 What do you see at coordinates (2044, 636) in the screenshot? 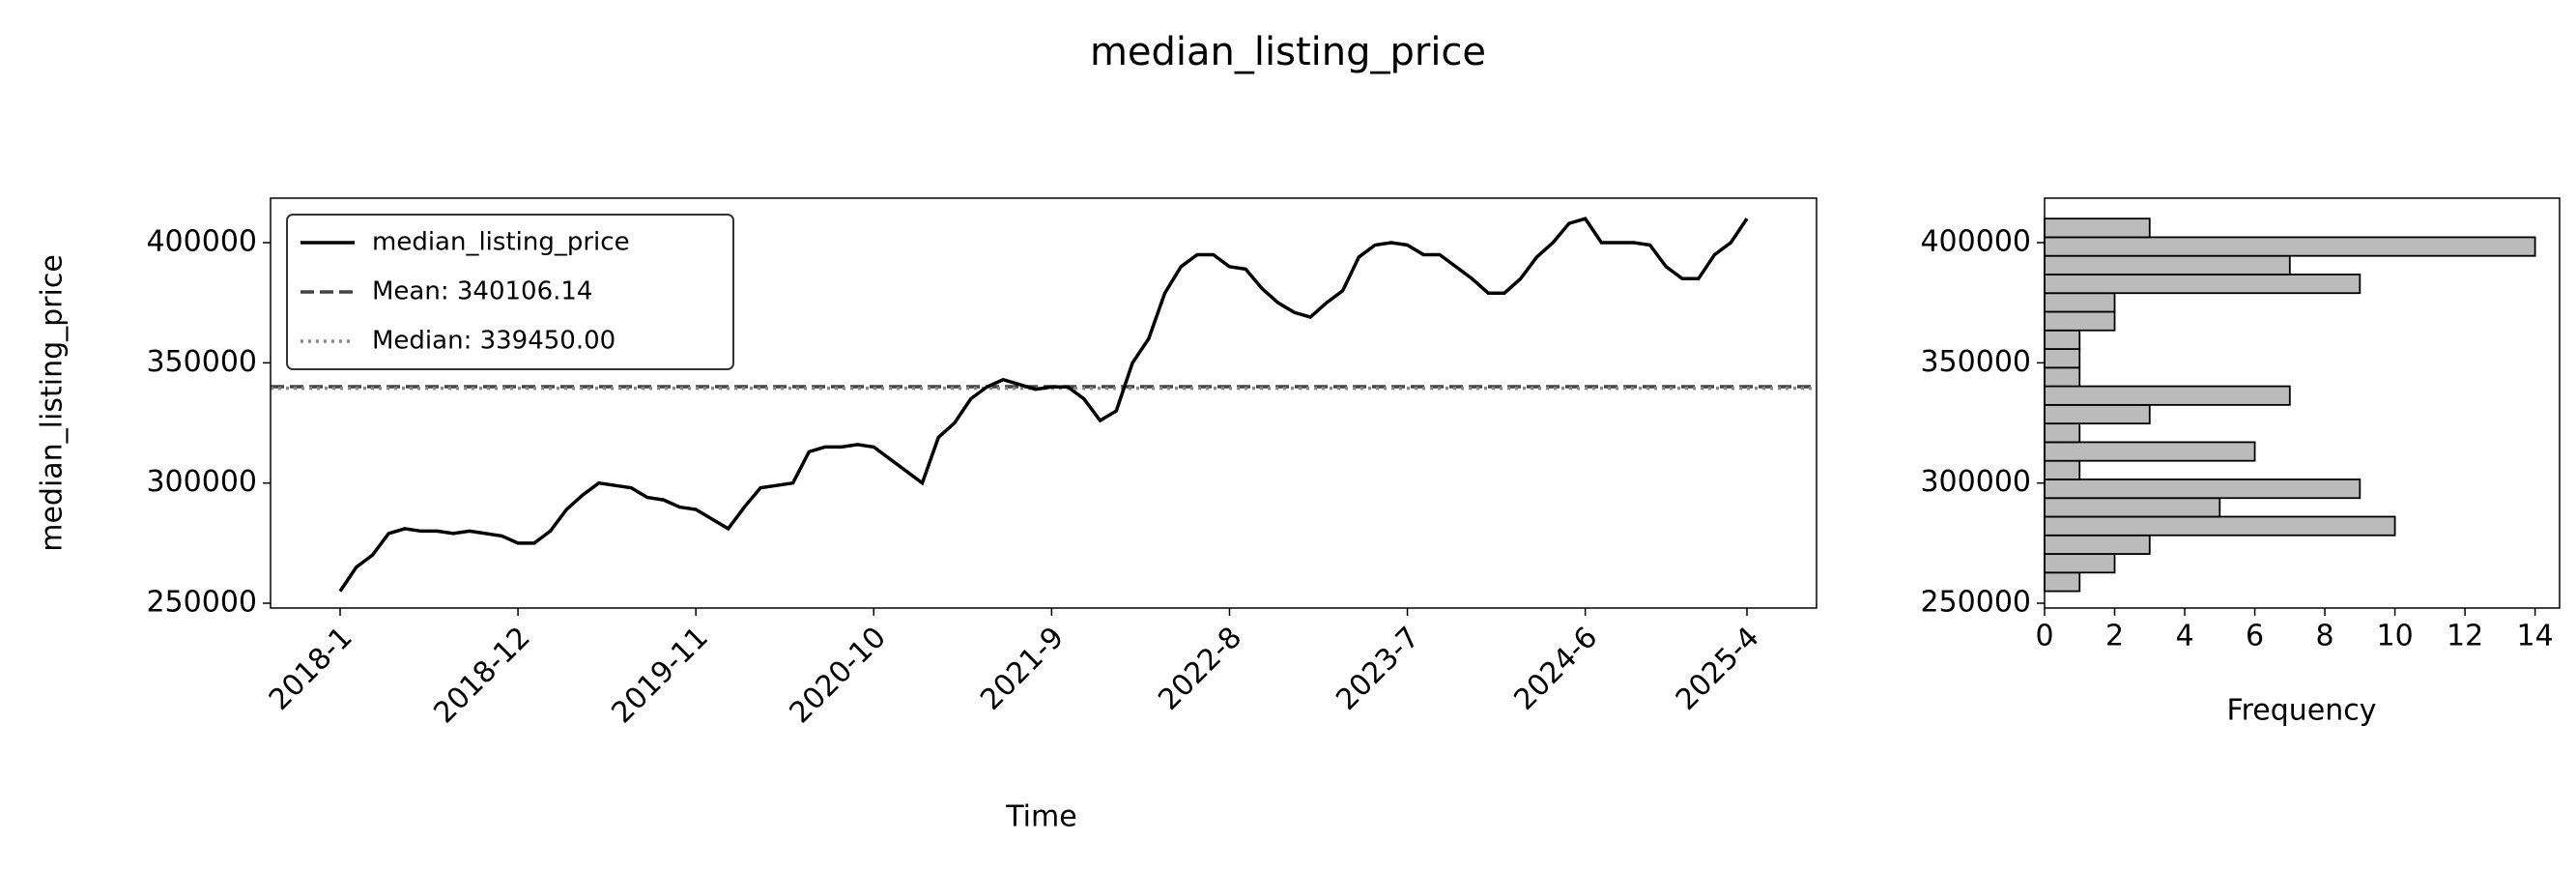
I see `x-tick-label: 0` at bounding box center [2044, 636].